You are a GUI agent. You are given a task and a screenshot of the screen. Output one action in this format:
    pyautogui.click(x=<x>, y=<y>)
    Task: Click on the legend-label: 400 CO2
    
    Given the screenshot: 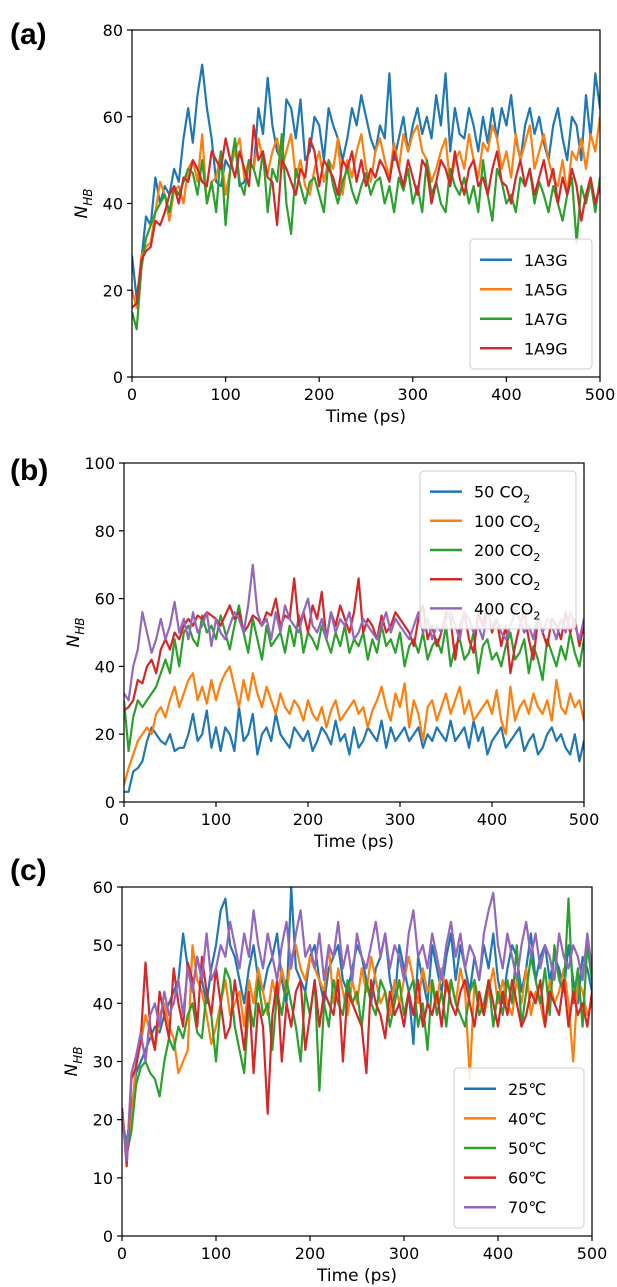 What is the action you would take?
    pyautogui.click(x=507, y=610)
    